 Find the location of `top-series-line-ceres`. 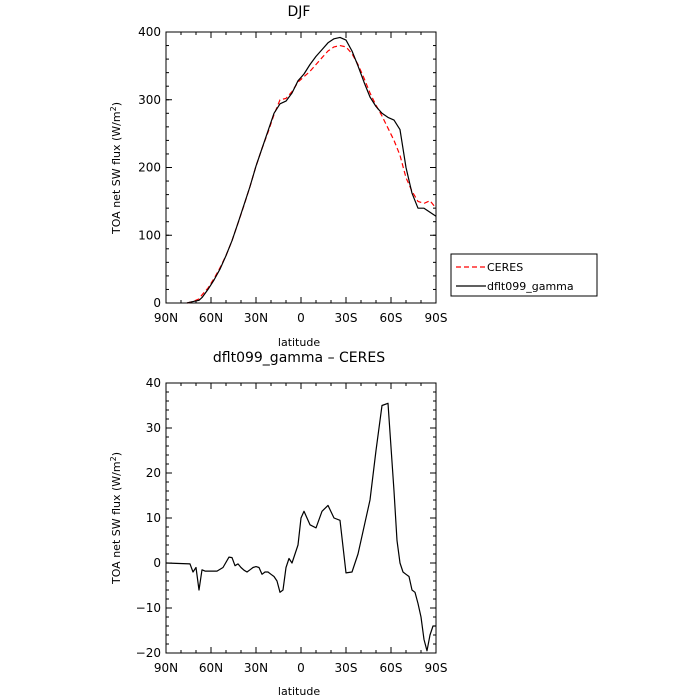

top-series-line-ceres is located at coordinates (311, 174).